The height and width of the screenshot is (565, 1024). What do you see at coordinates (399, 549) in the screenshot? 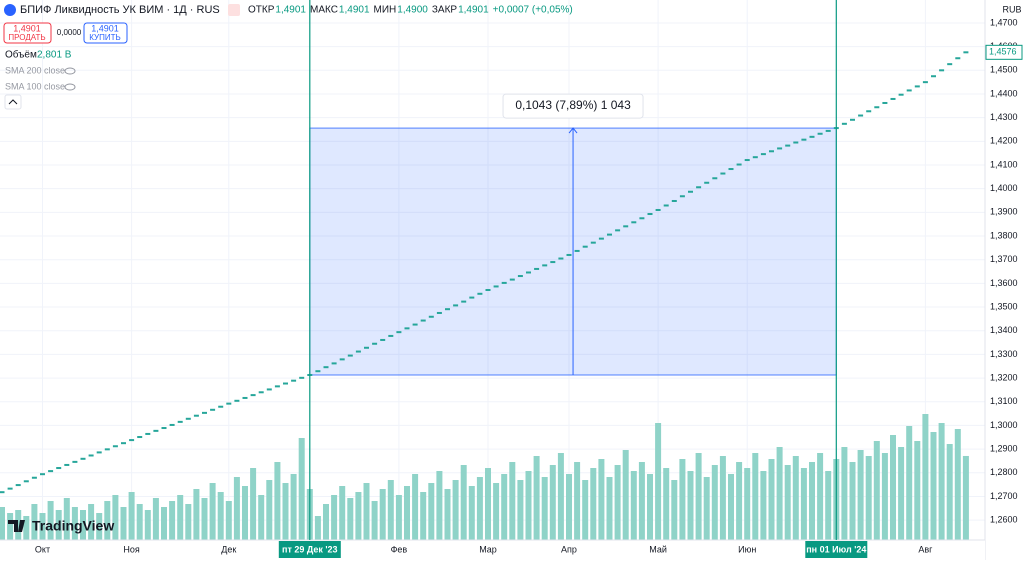
I see `x-tick-label: Фев` at bounding box center [399, 549].